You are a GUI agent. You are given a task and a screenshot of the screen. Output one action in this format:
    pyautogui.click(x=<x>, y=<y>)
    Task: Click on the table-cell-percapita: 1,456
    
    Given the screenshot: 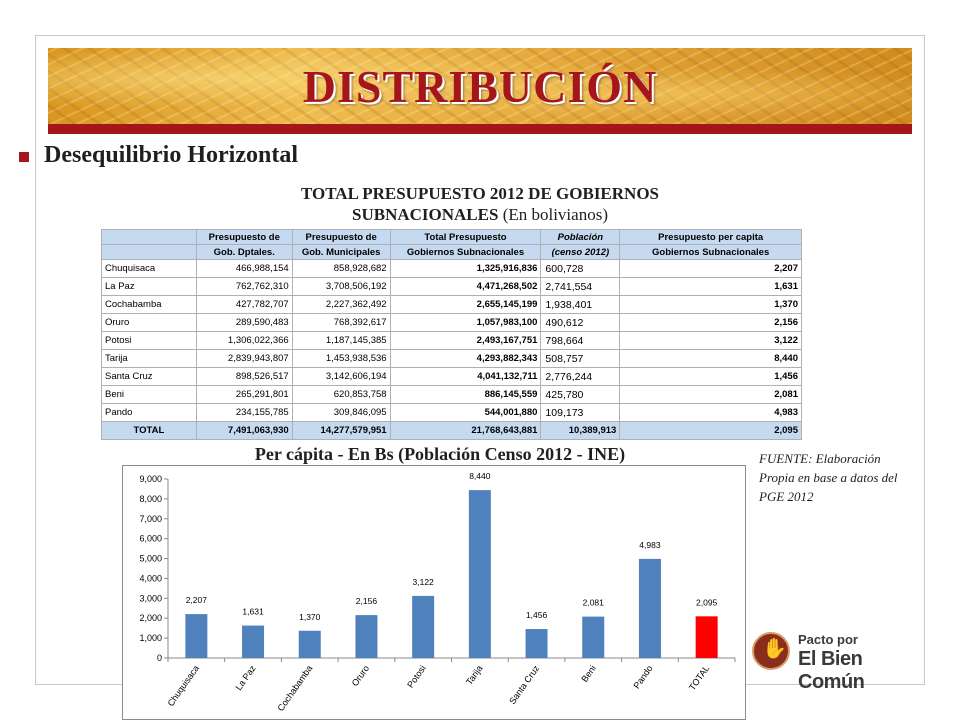 What is the action you would take?
    pyautogui.click(x=710, y=376)
    